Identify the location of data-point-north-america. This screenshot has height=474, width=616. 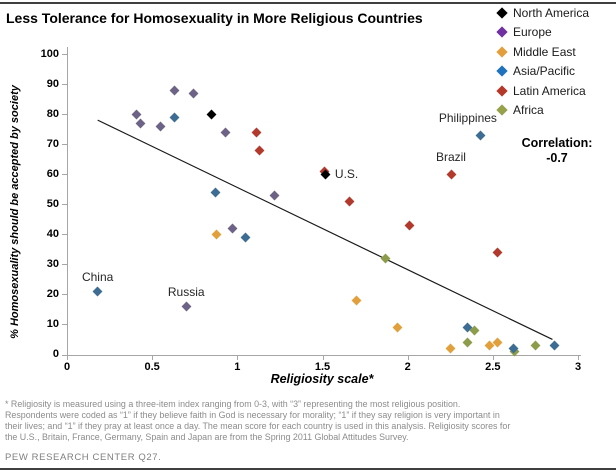
(211, 114).